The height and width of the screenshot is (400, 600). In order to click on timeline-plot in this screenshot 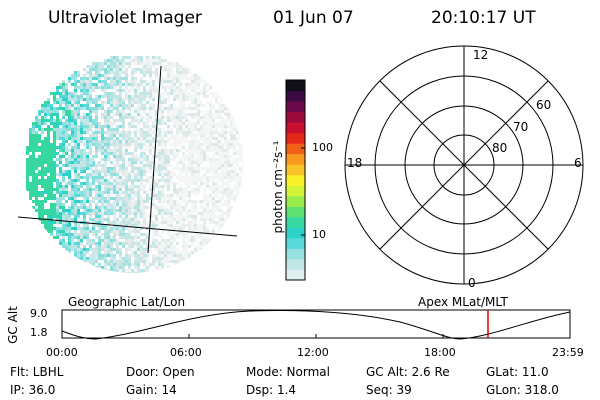, I will do `click(316, 324)`.